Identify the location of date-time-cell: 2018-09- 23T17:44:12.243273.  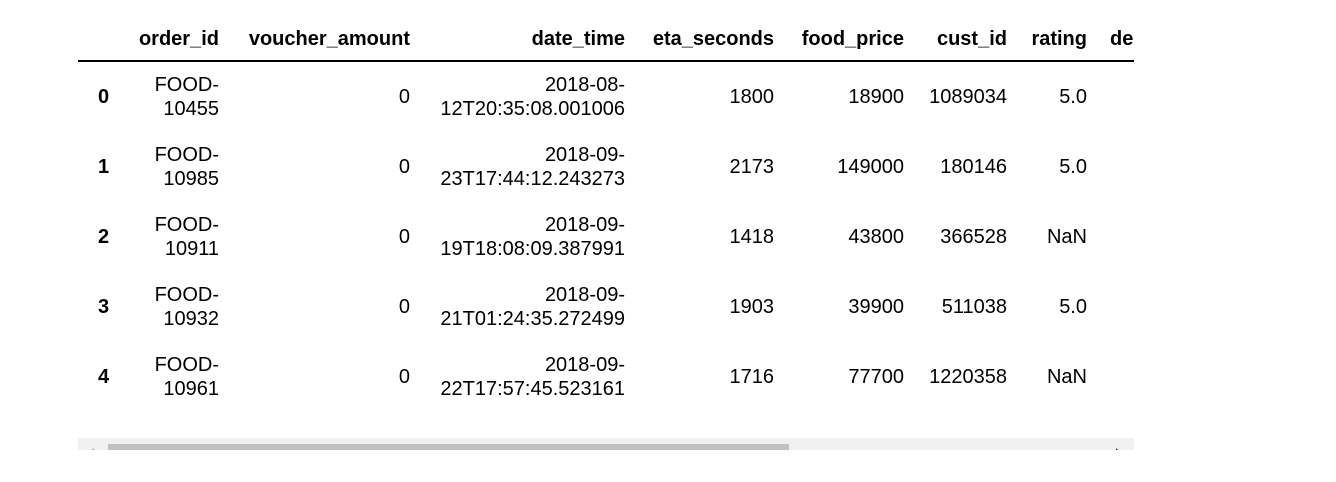
(532, 167).